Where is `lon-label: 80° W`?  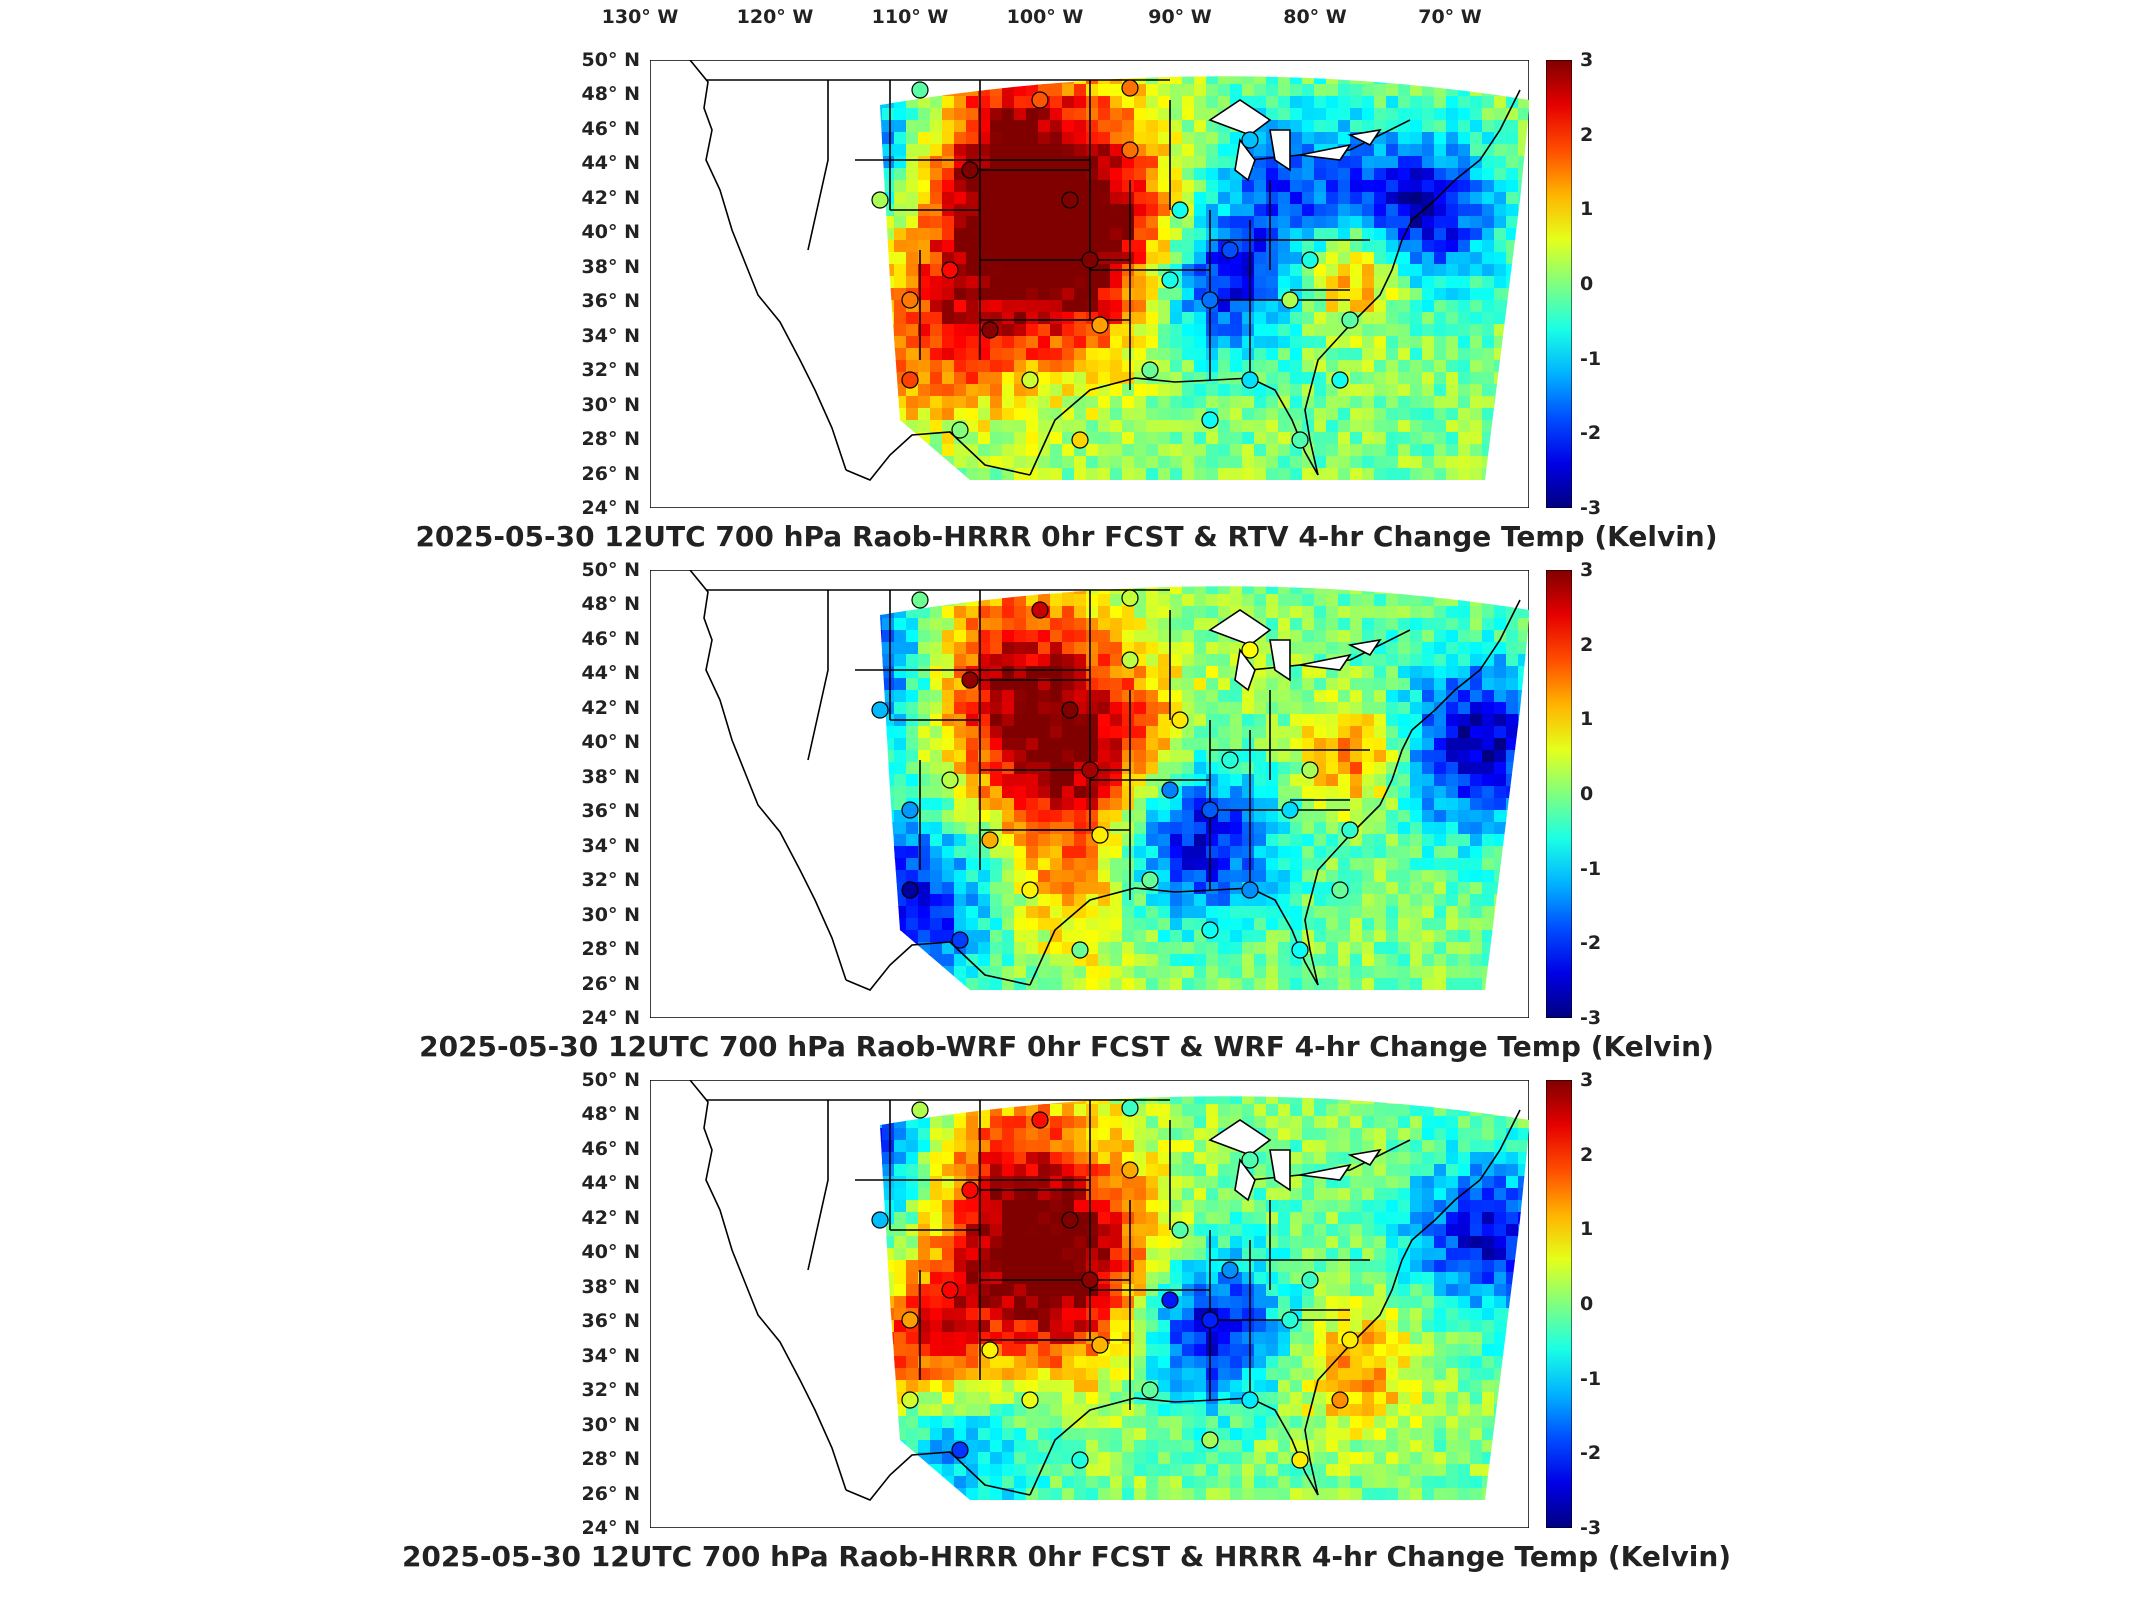 lon-label: 80° W is located at coordinates (1315, 17).